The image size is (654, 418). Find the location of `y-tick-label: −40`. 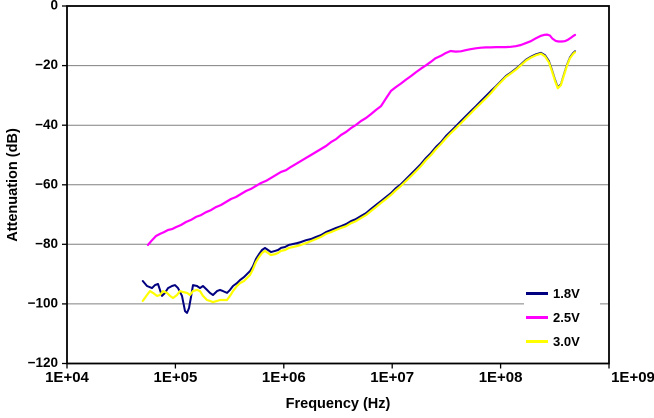

y-tick-label: −40 is located at coordinates (46, 124).